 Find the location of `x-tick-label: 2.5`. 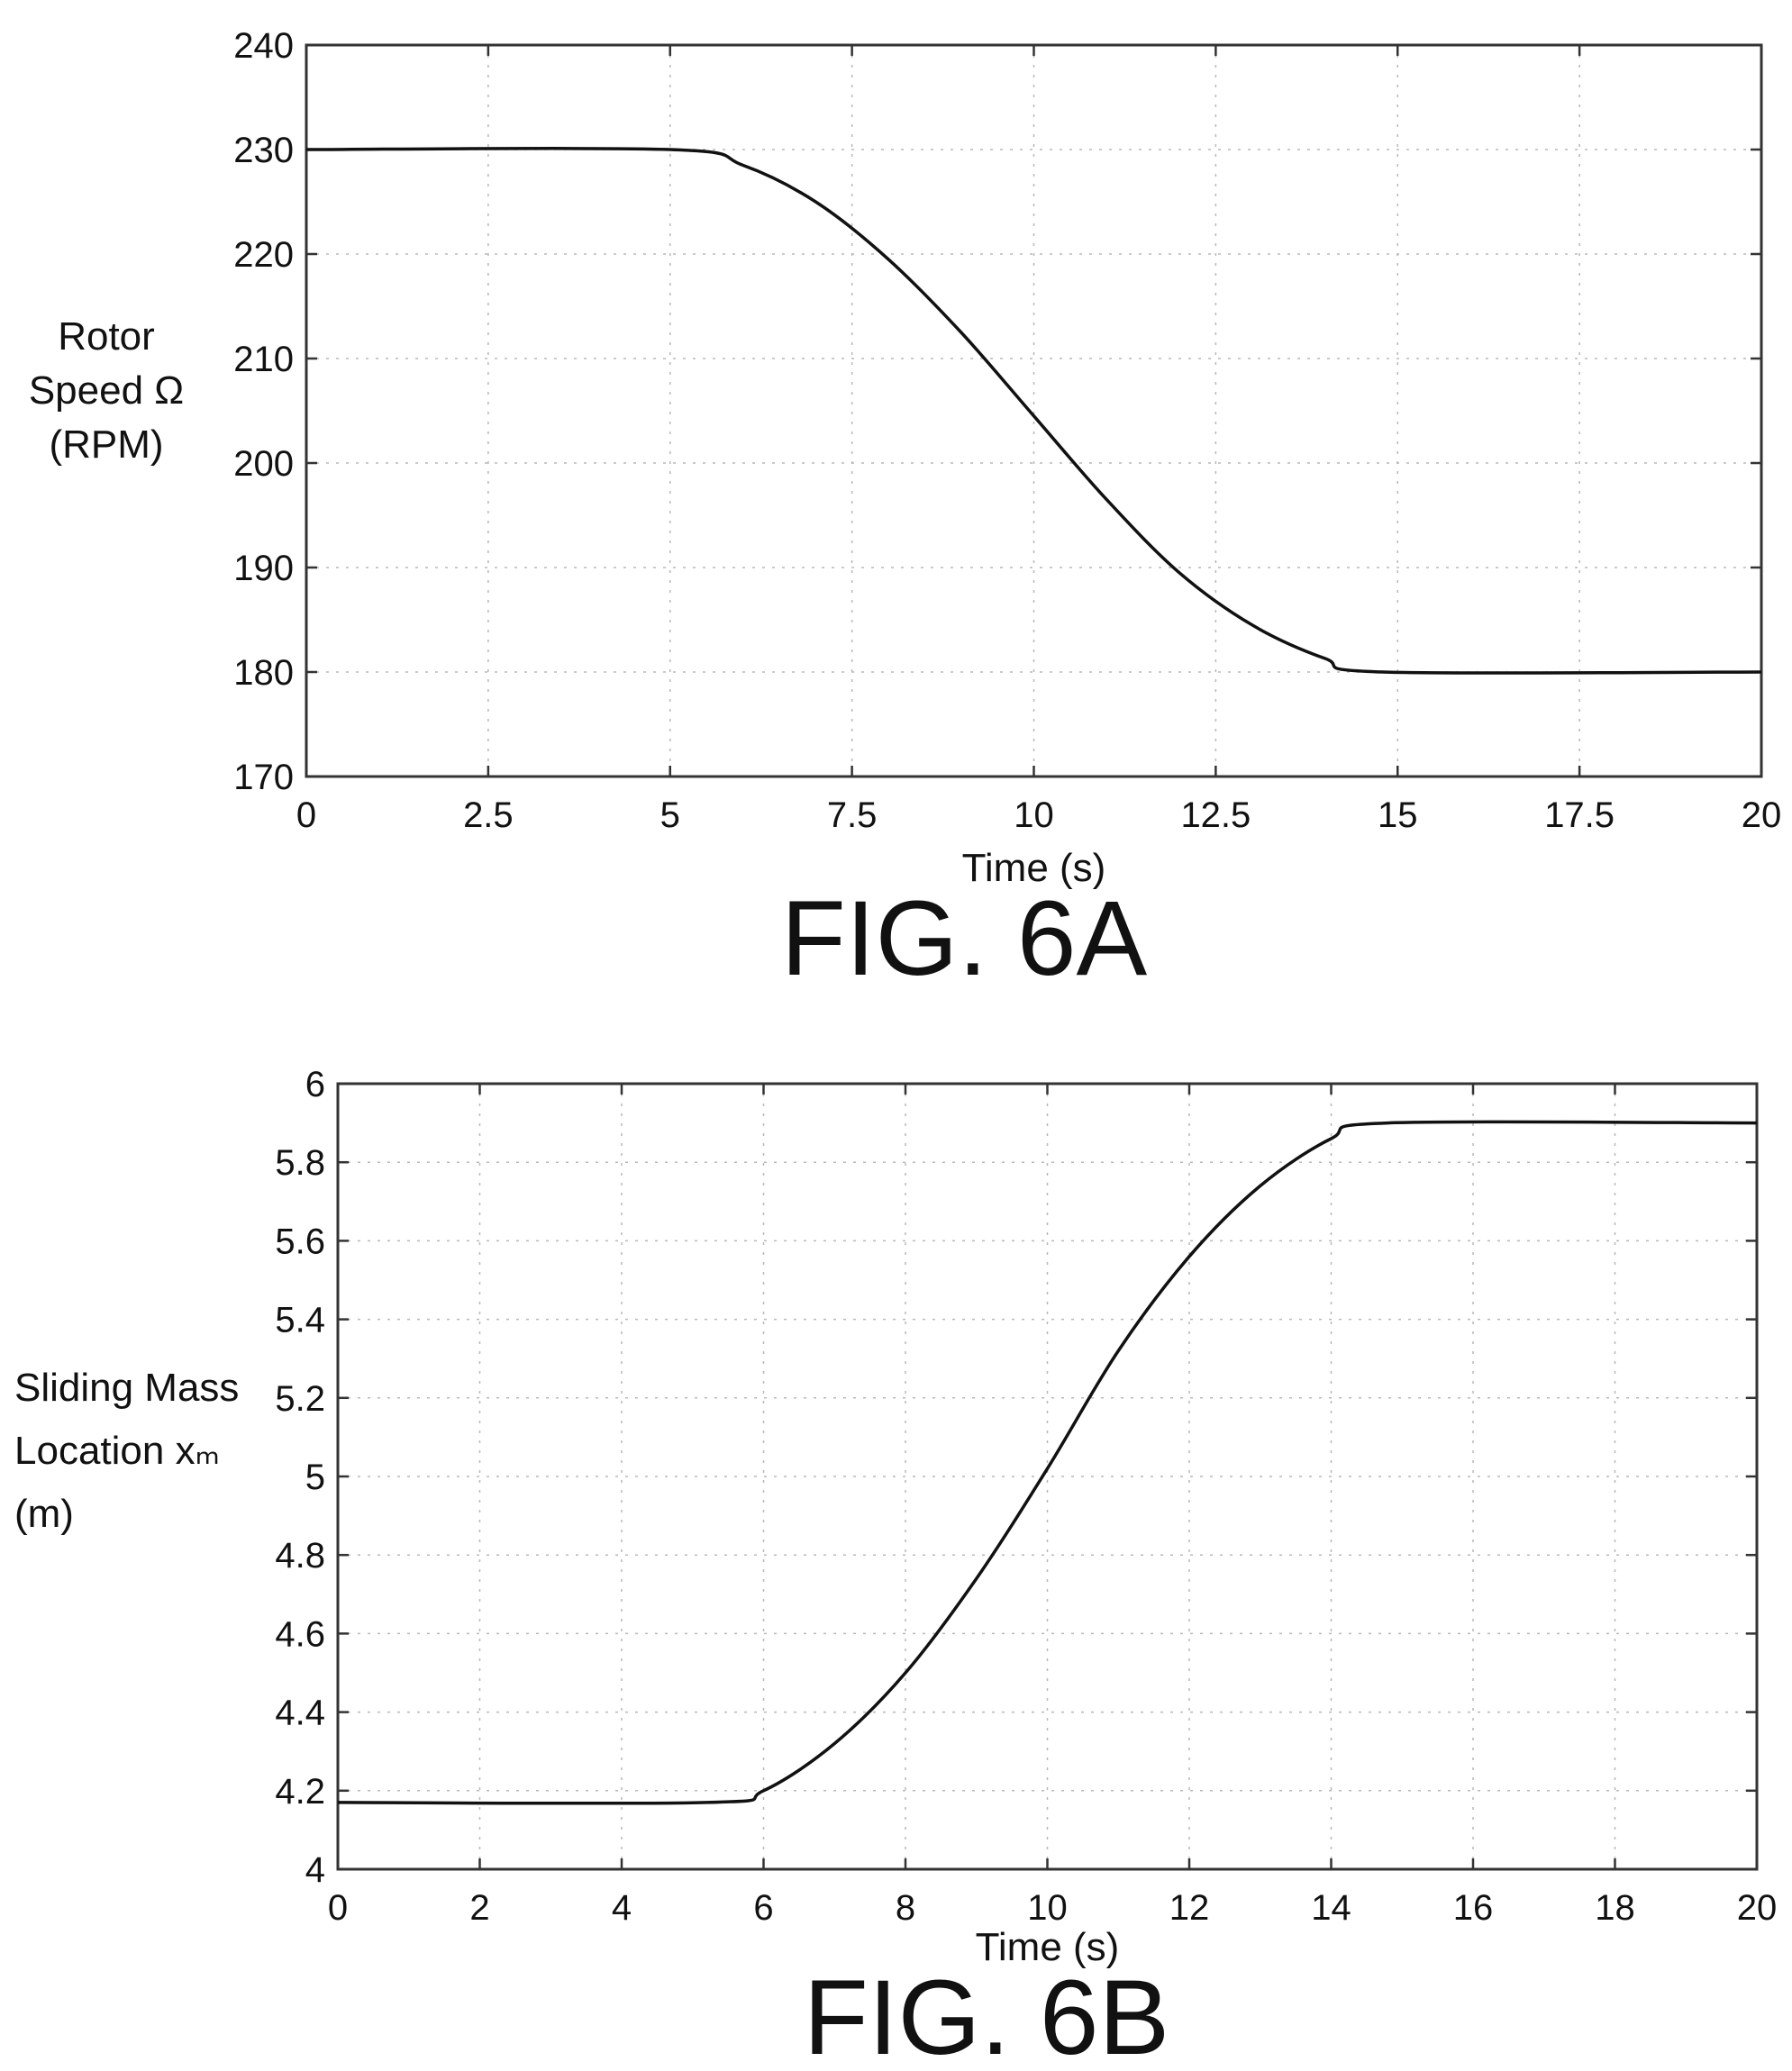

x-tick-label: 2.5 is located at coordinates (489, 815).